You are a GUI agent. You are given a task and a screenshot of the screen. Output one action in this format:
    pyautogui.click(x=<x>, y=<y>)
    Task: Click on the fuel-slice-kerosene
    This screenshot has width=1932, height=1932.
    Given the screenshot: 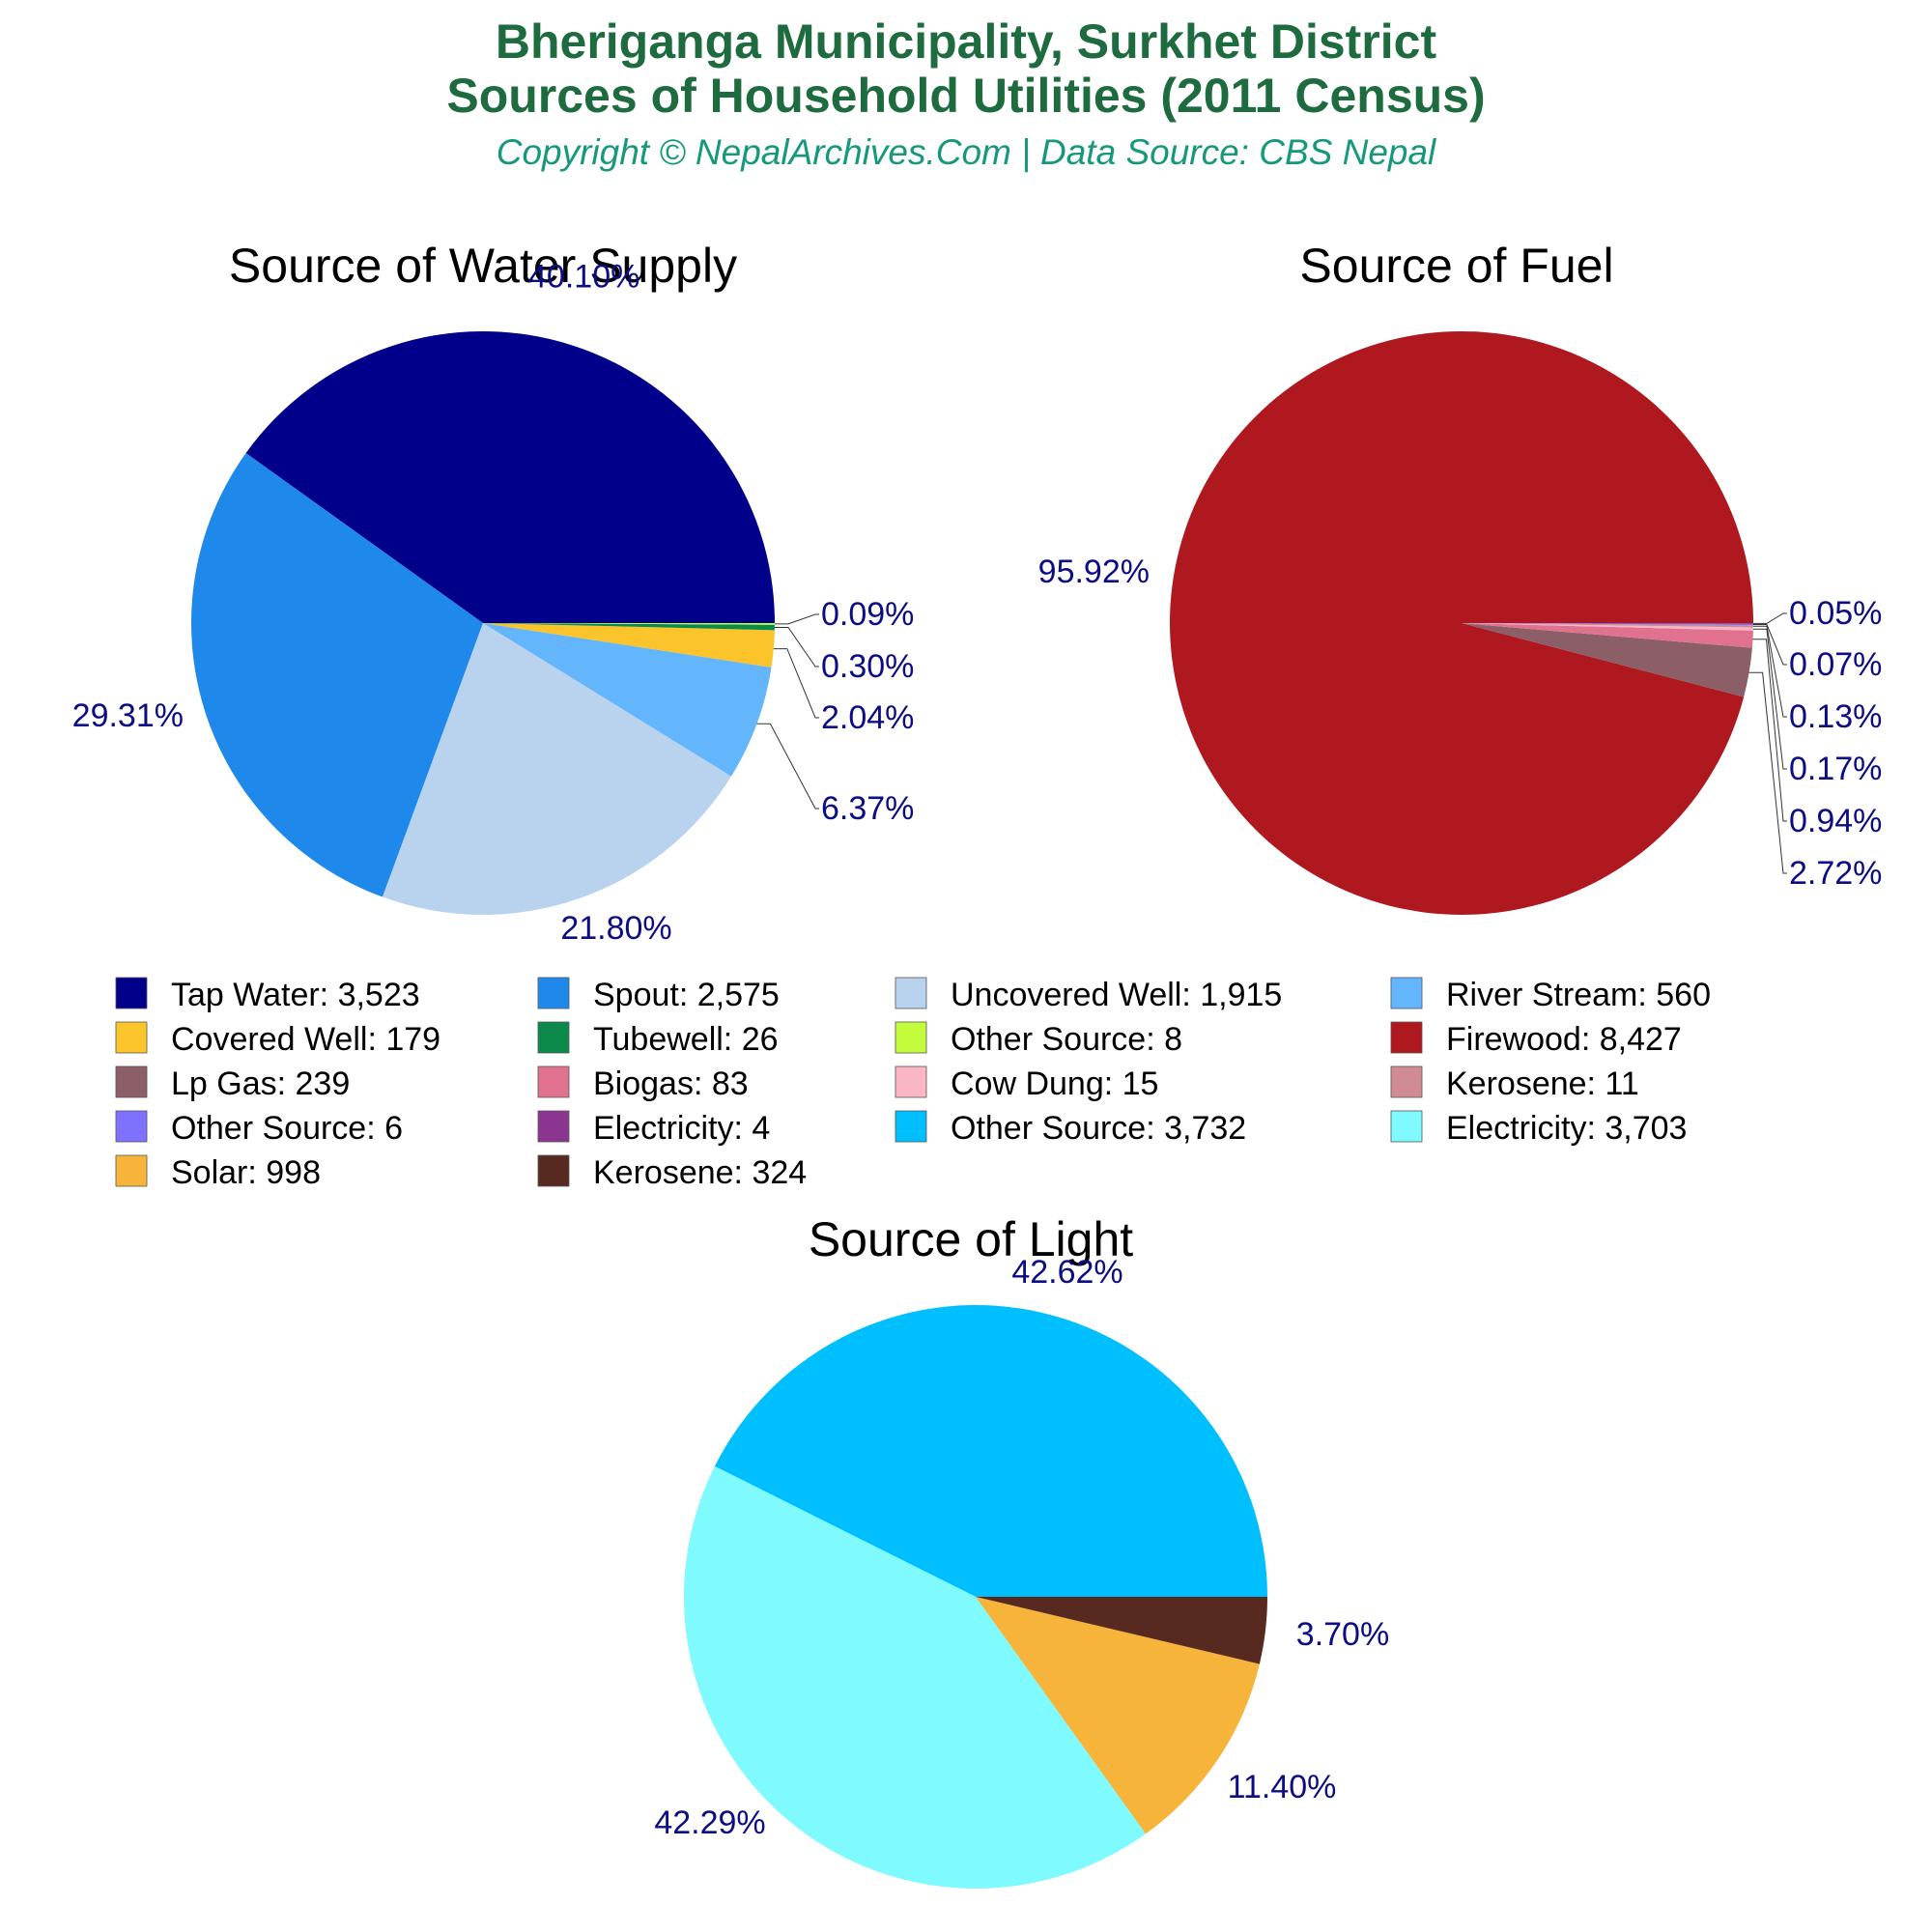 What is the action you would take?
    pyautogui.click(x=1607, y=625)
    